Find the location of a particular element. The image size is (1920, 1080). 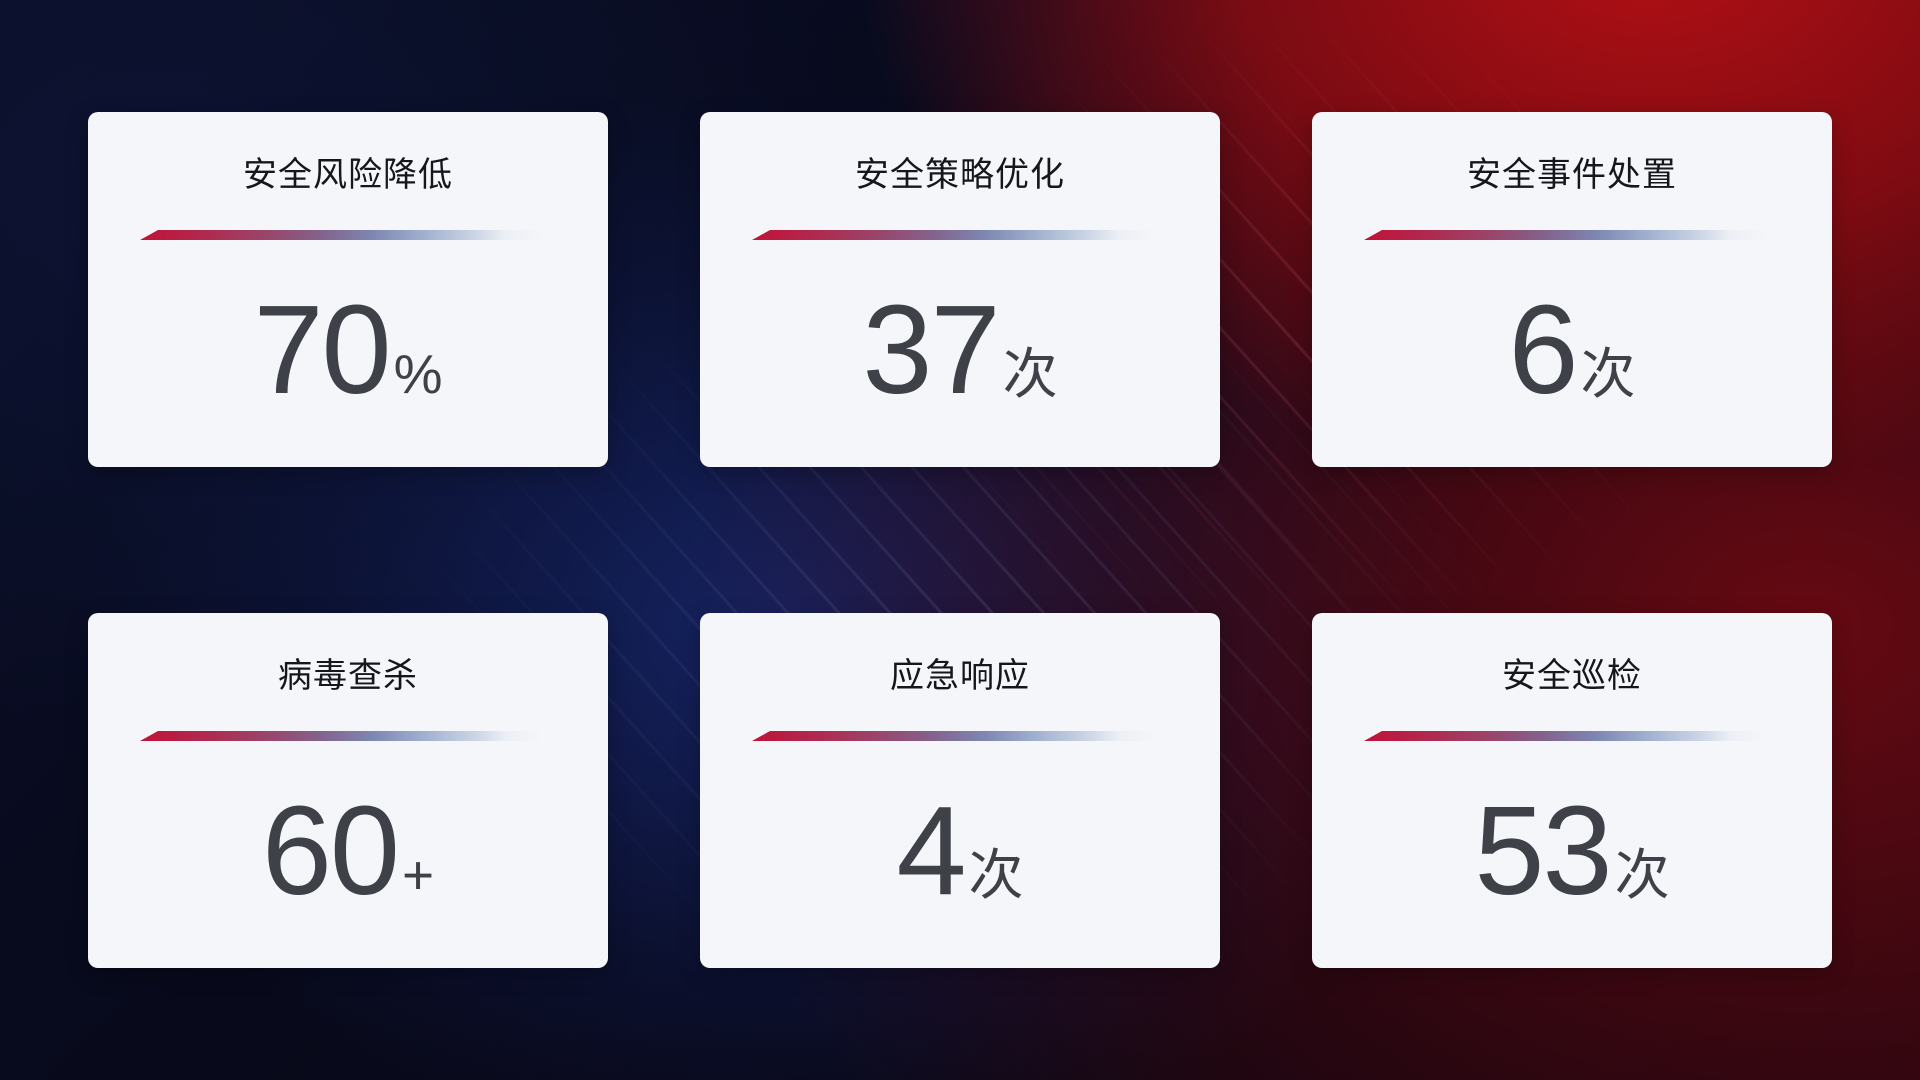

stat-value: 53 is located at coordinates (1543, 850).